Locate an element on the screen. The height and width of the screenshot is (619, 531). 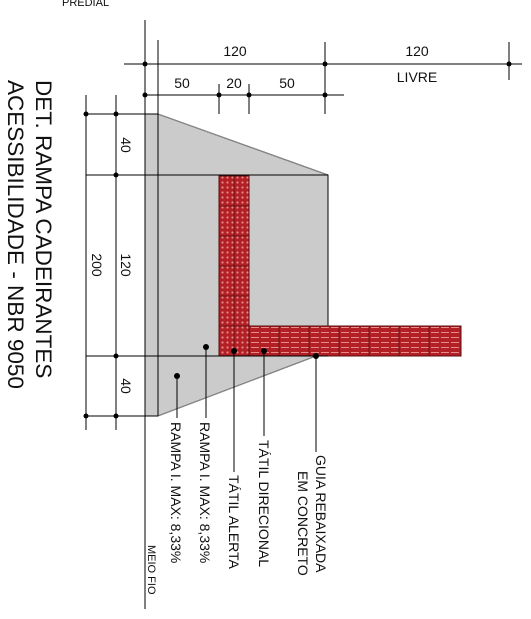
dim-seg-2: 20 is located at coordinates (234, 83).